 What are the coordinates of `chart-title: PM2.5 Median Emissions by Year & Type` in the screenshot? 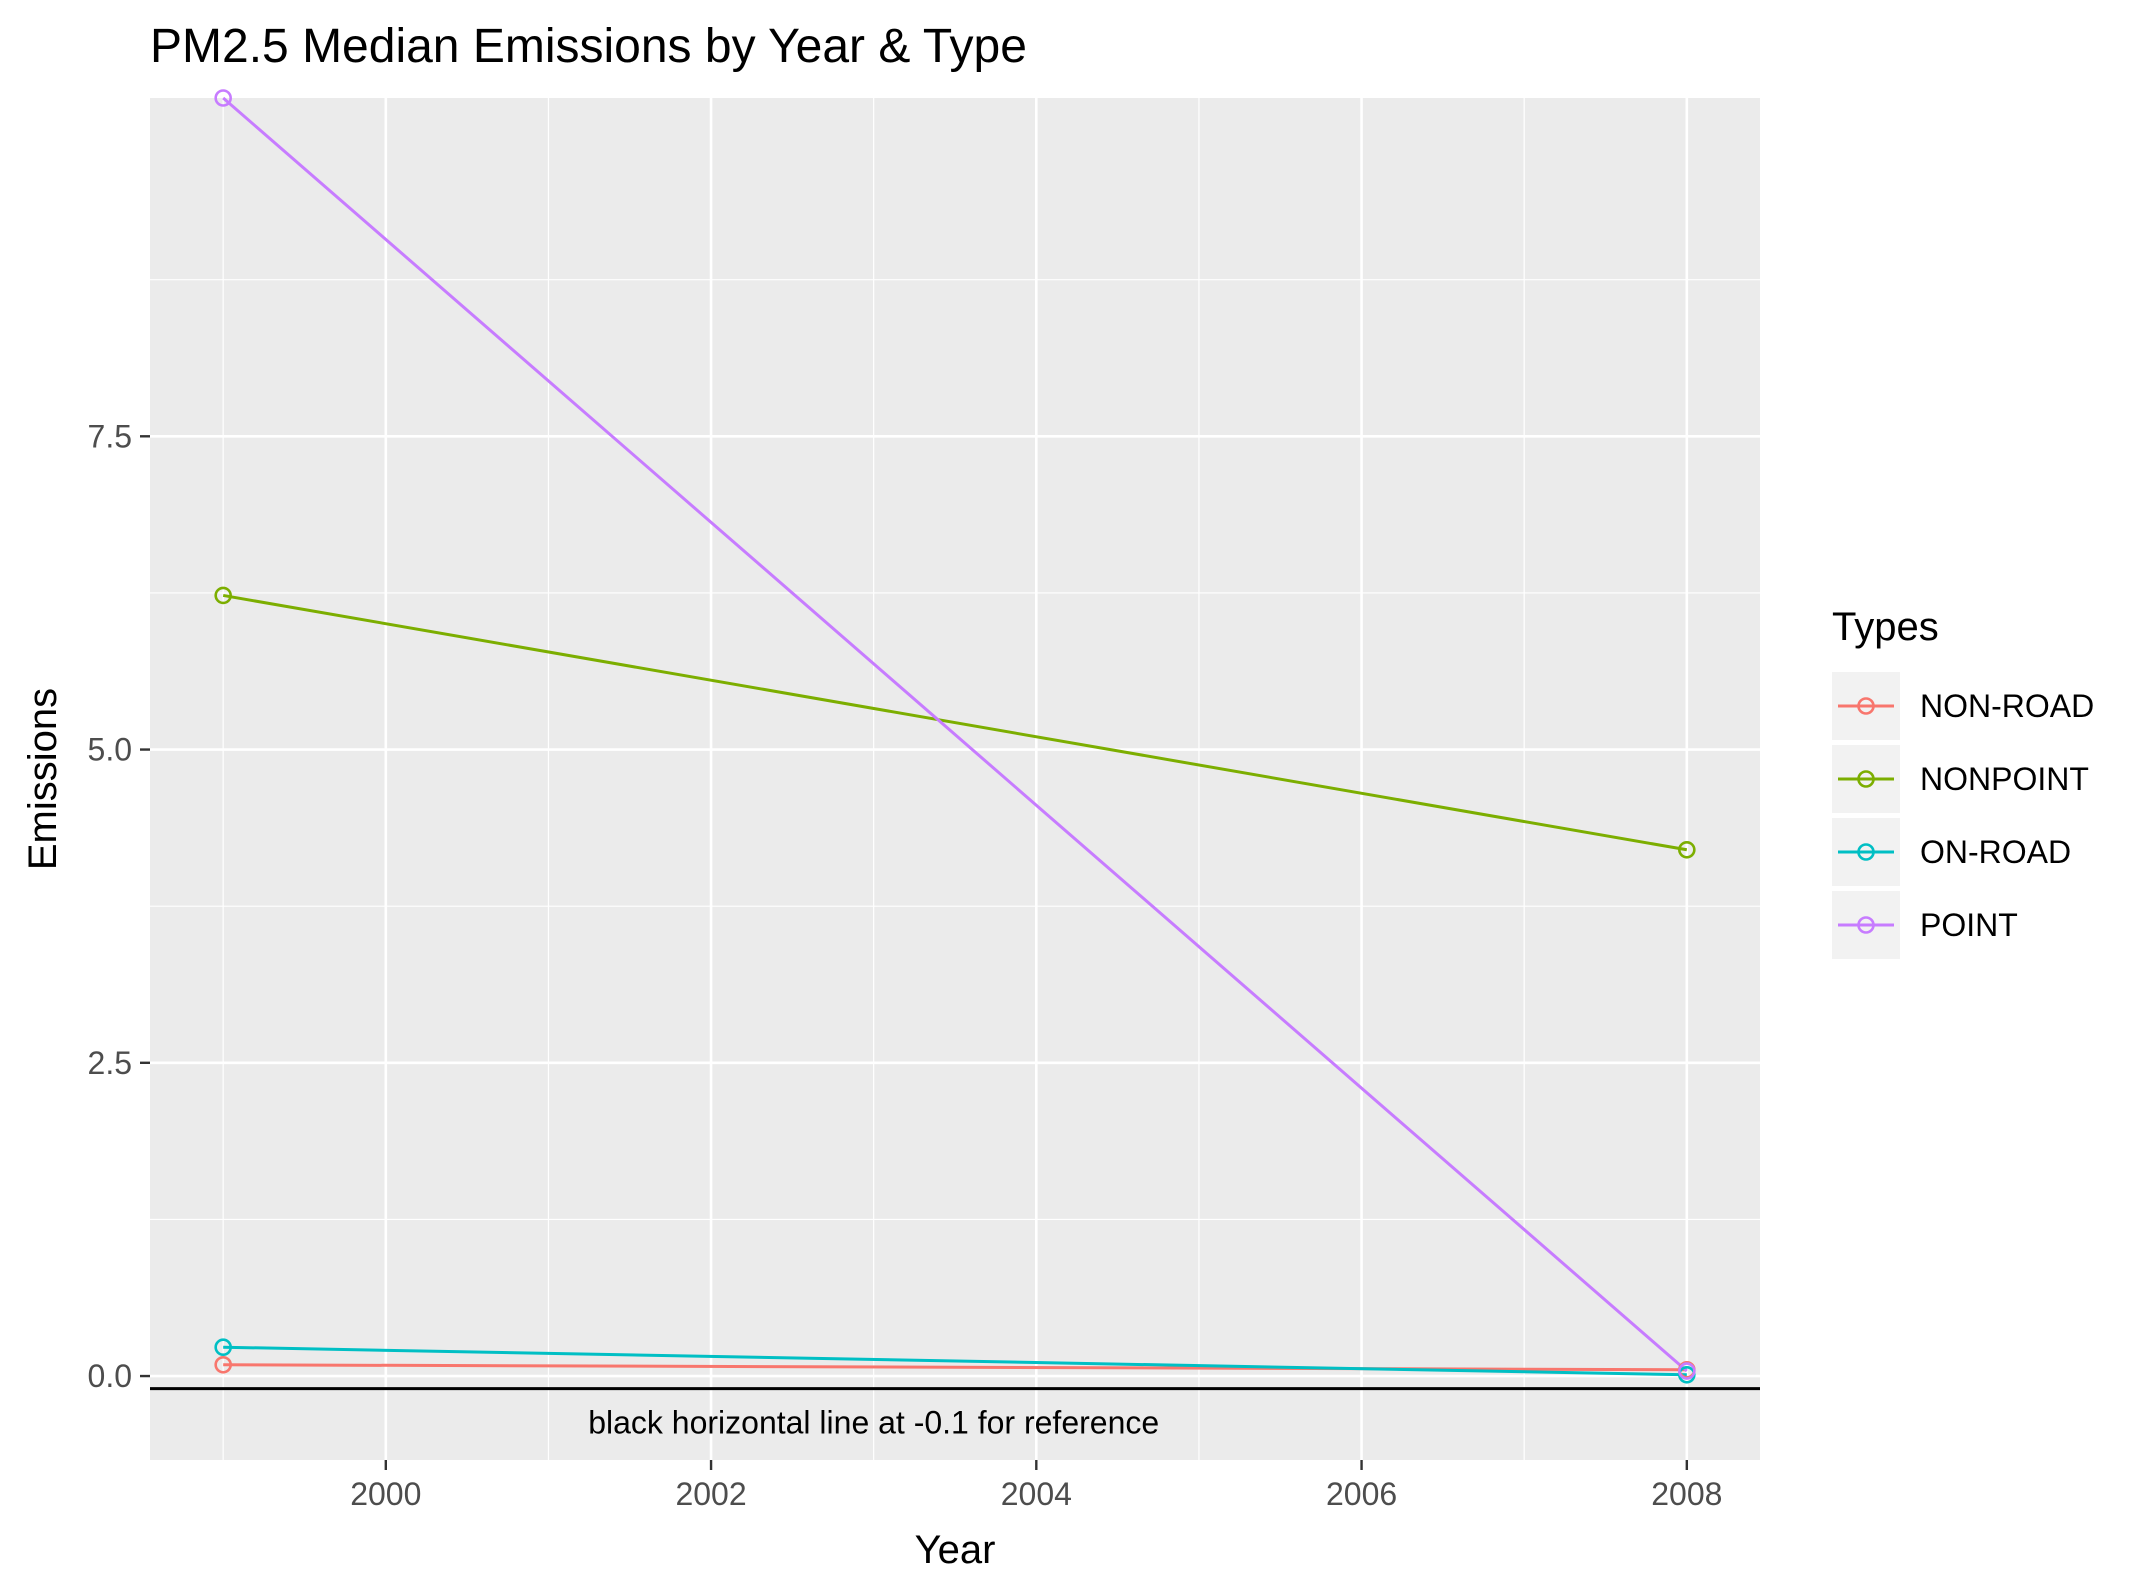 It's located at (588, 46).